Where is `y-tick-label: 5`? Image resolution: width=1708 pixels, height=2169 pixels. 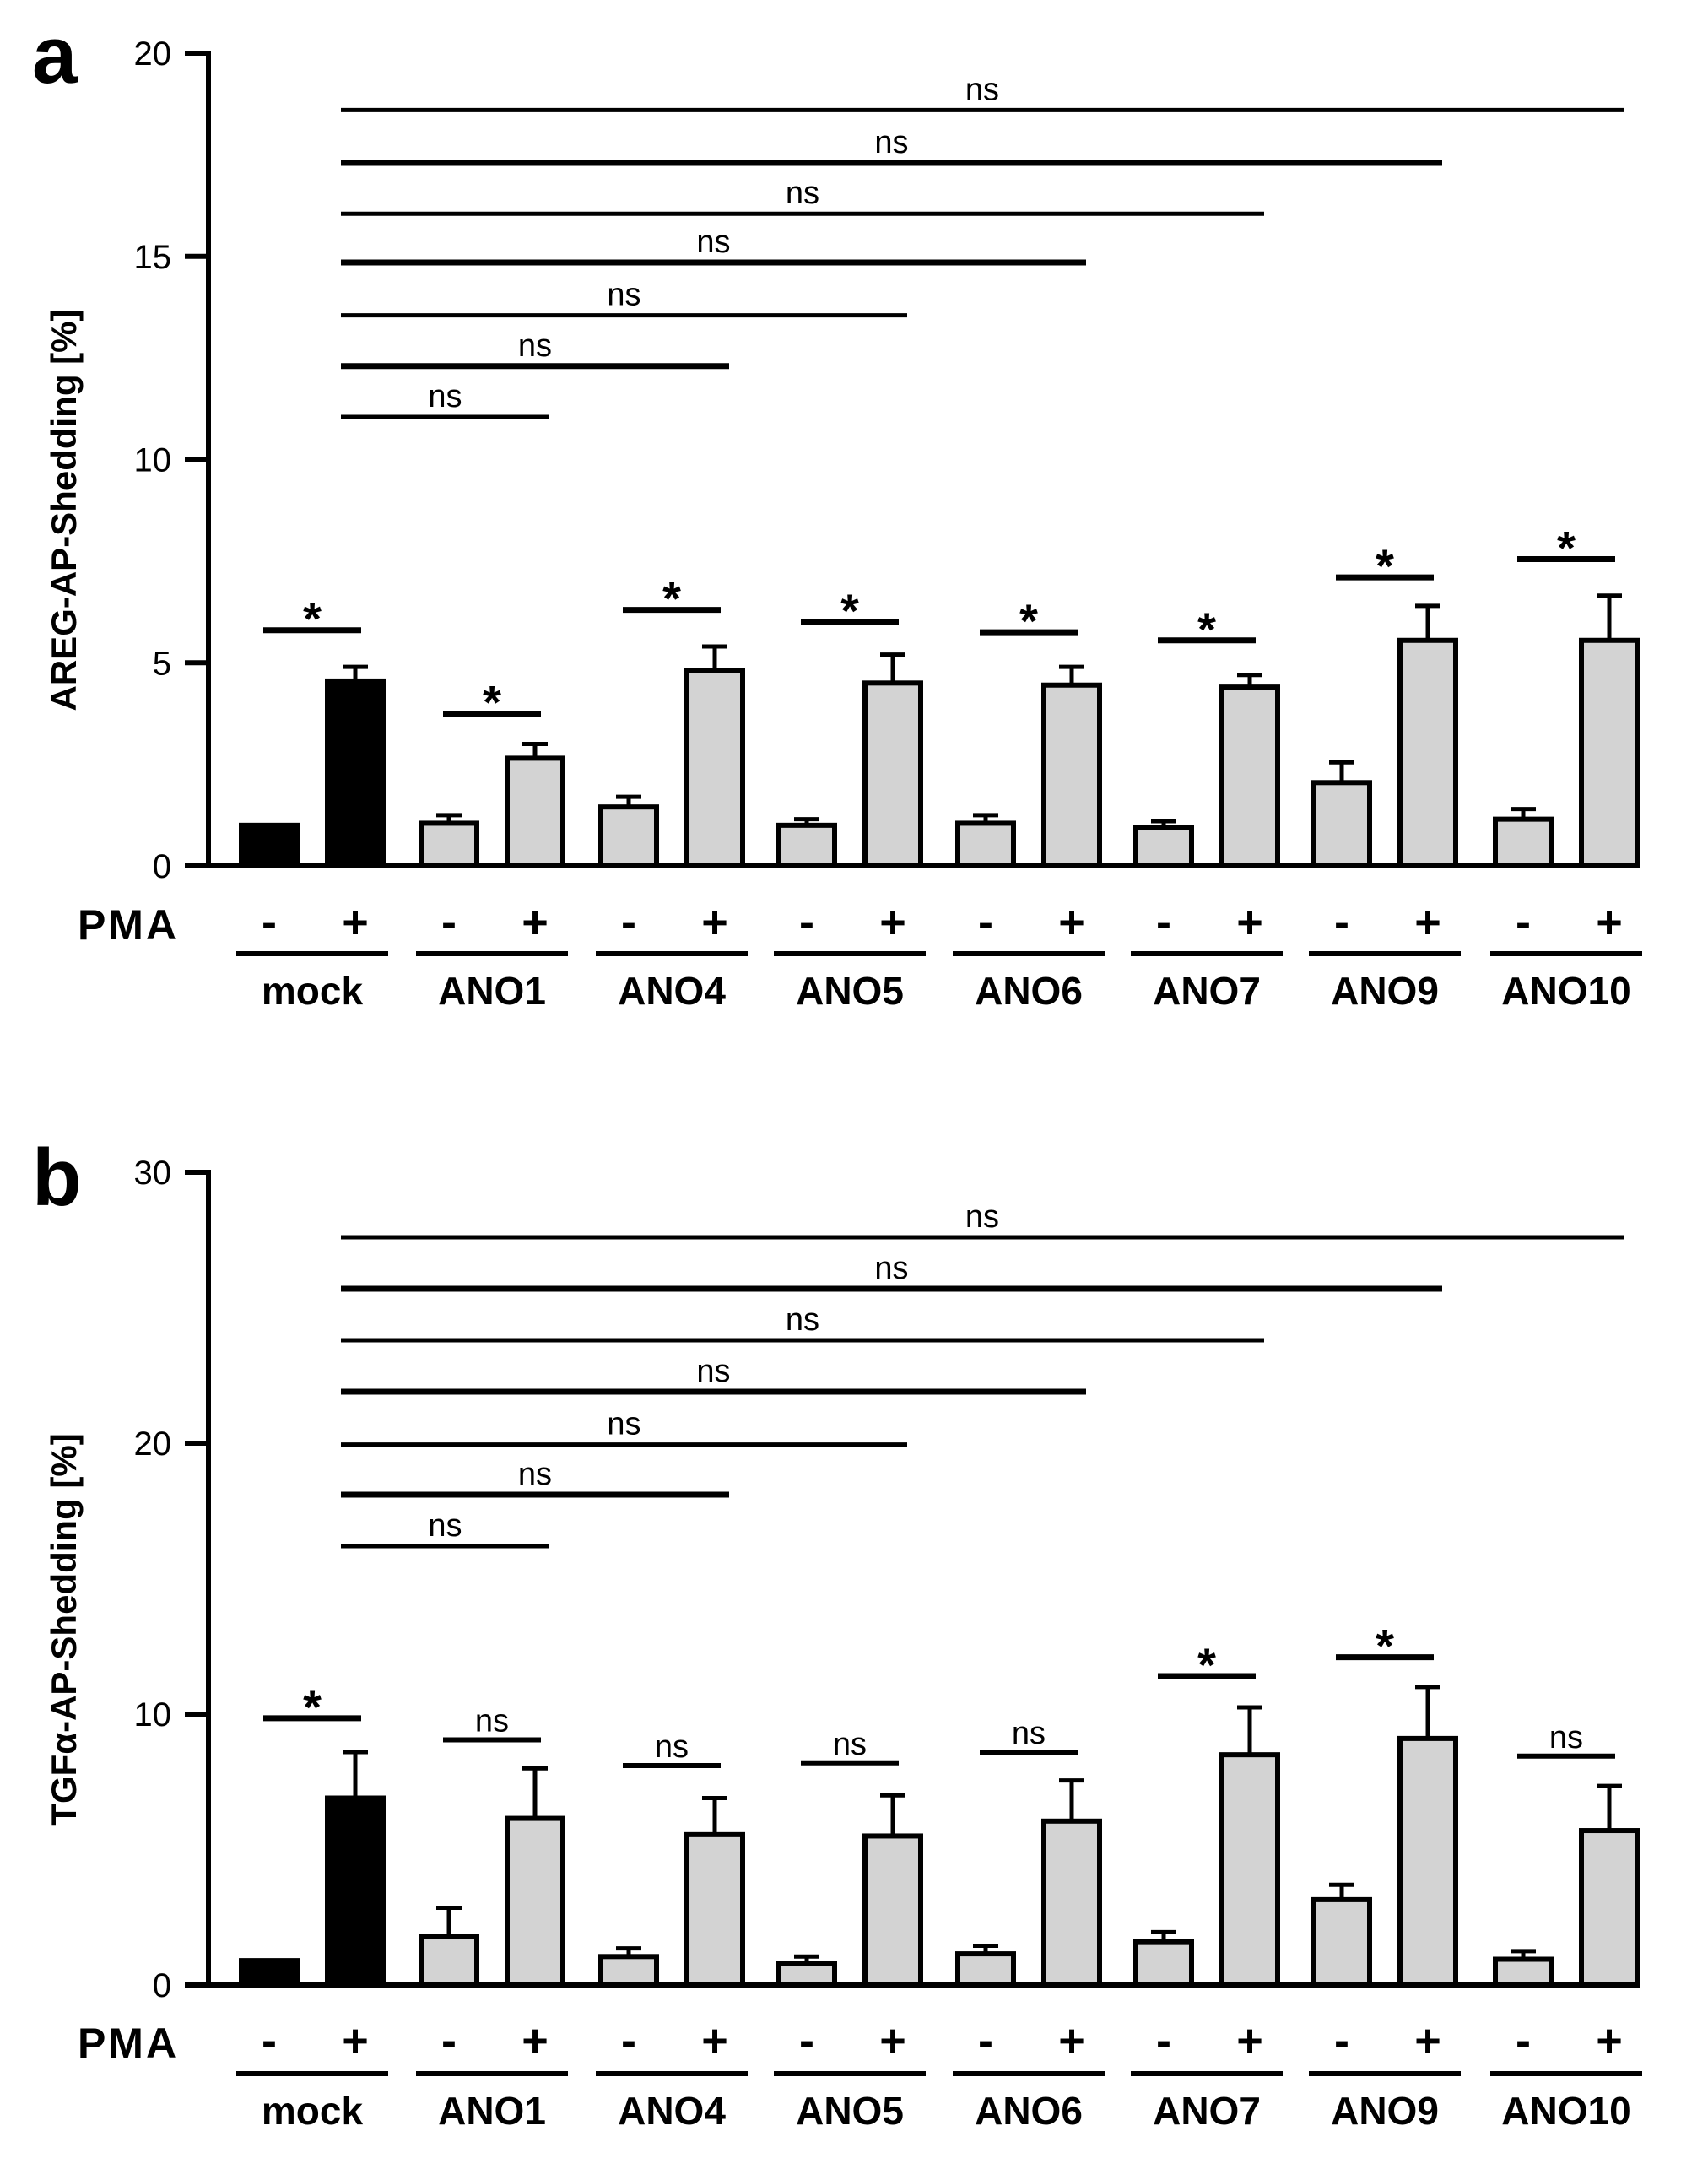 y-tick-label: 5 is located at coordinates (162, 663).